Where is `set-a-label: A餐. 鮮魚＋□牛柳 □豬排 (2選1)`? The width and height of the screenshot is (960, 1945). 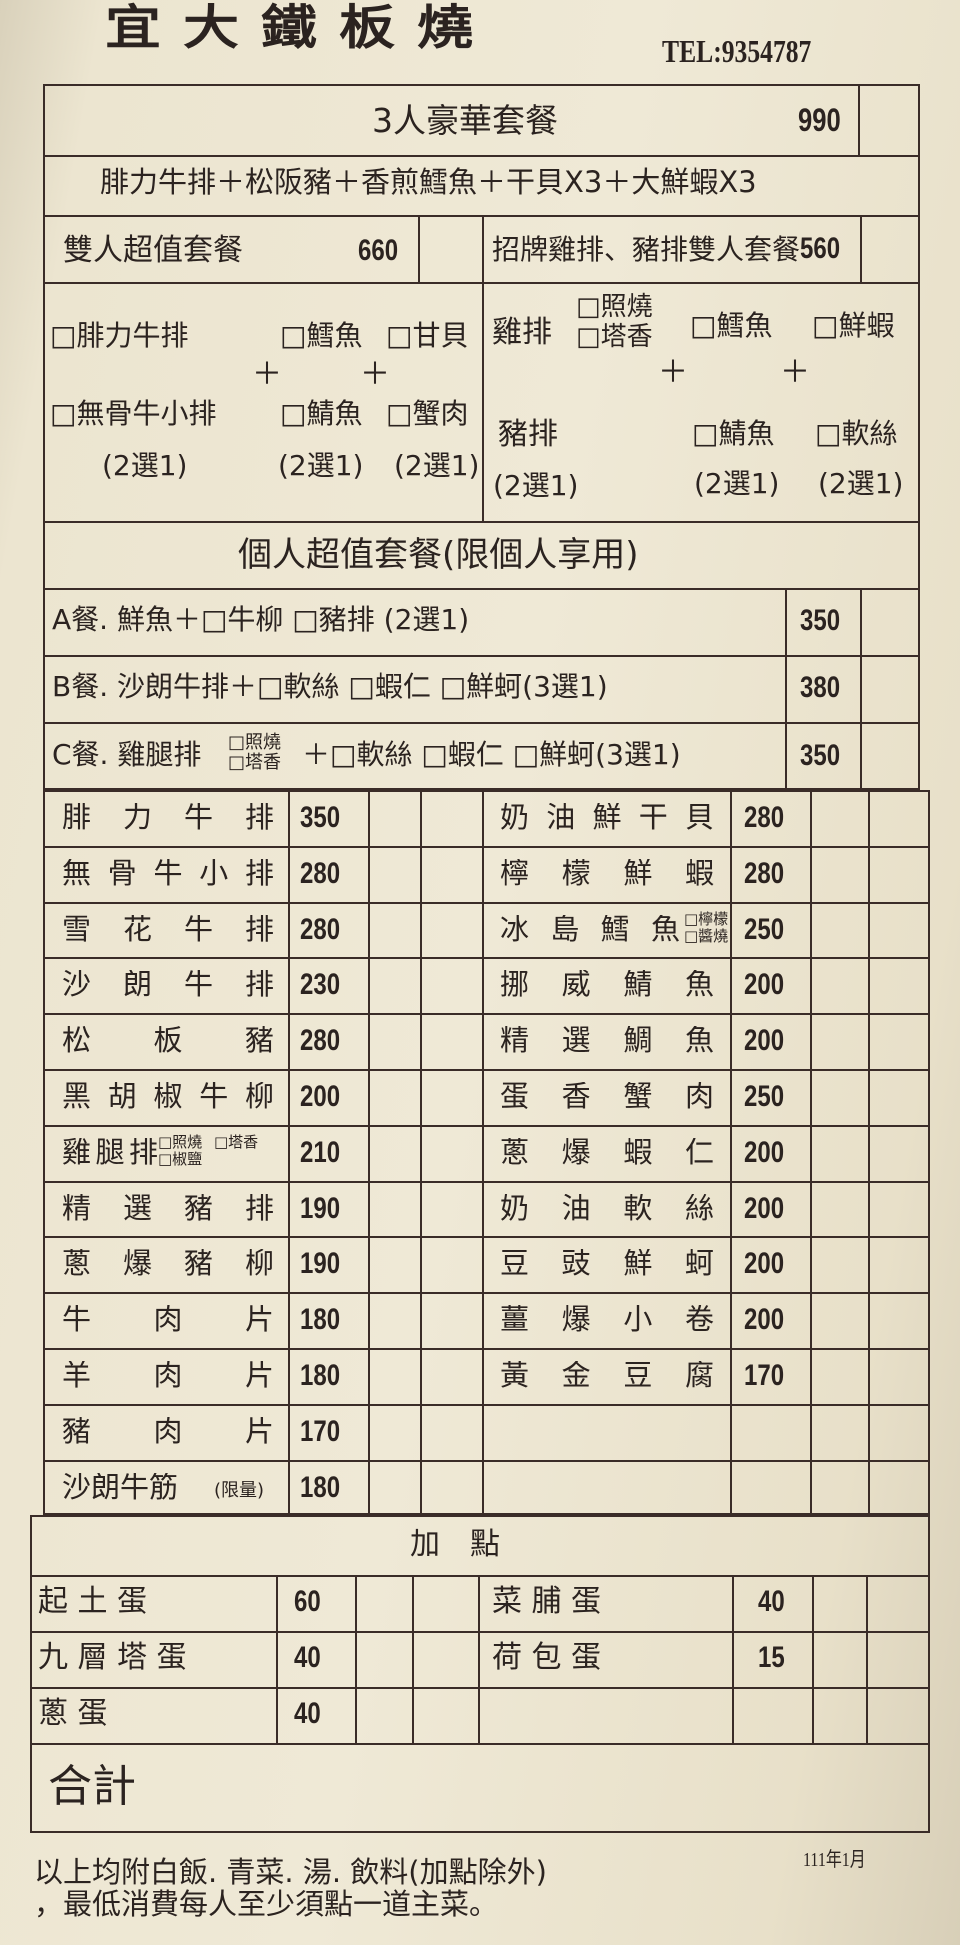
set-a-label: A餐. 鮮魚＋□牛柳 □豬排 (2選1) is located at coordinates (261, 619).